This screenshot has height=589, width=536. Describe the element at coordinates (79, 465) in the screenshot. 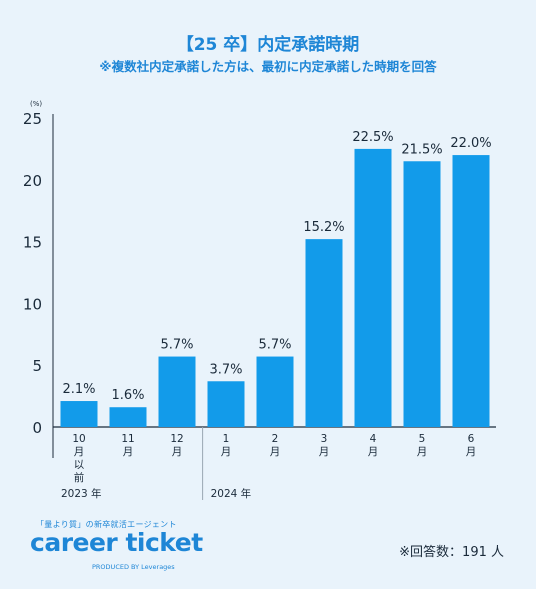

I see `category-label-0: 以` at that location.